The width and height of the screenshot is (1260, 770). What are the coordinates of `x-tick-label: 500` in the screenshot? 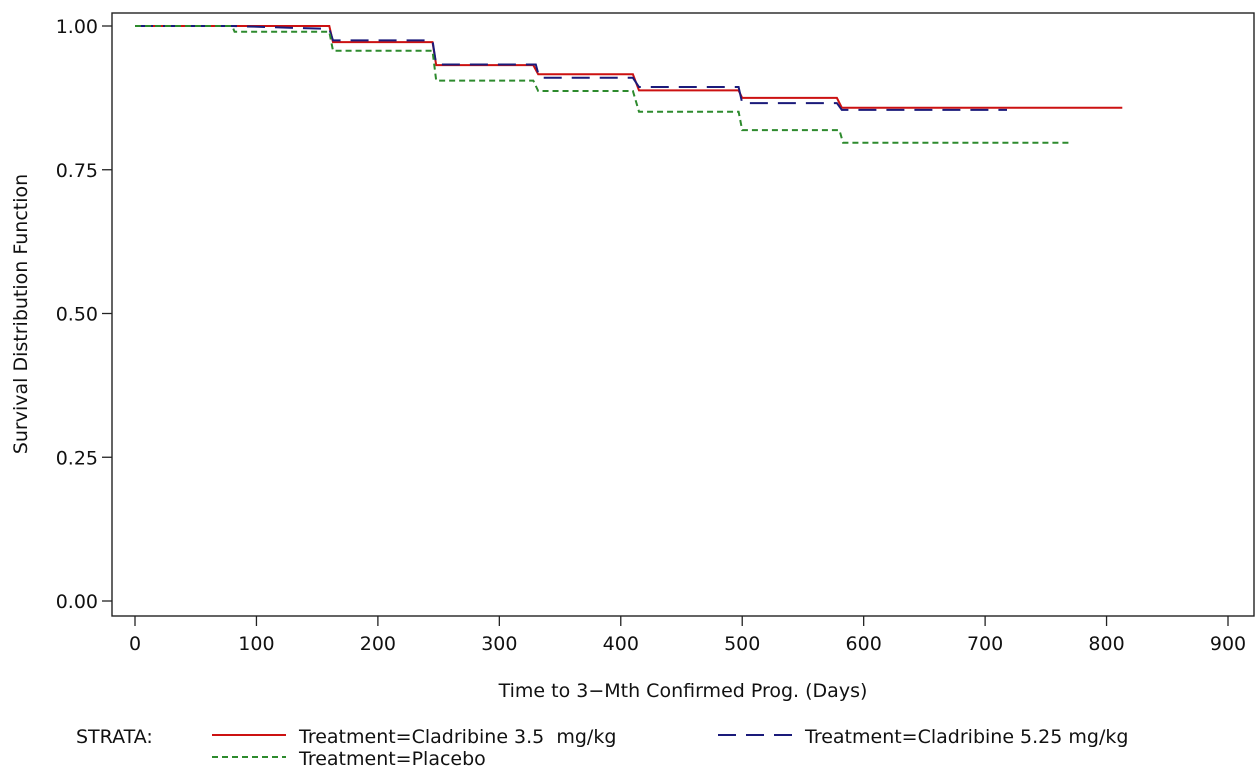 It's located at (742, 644).